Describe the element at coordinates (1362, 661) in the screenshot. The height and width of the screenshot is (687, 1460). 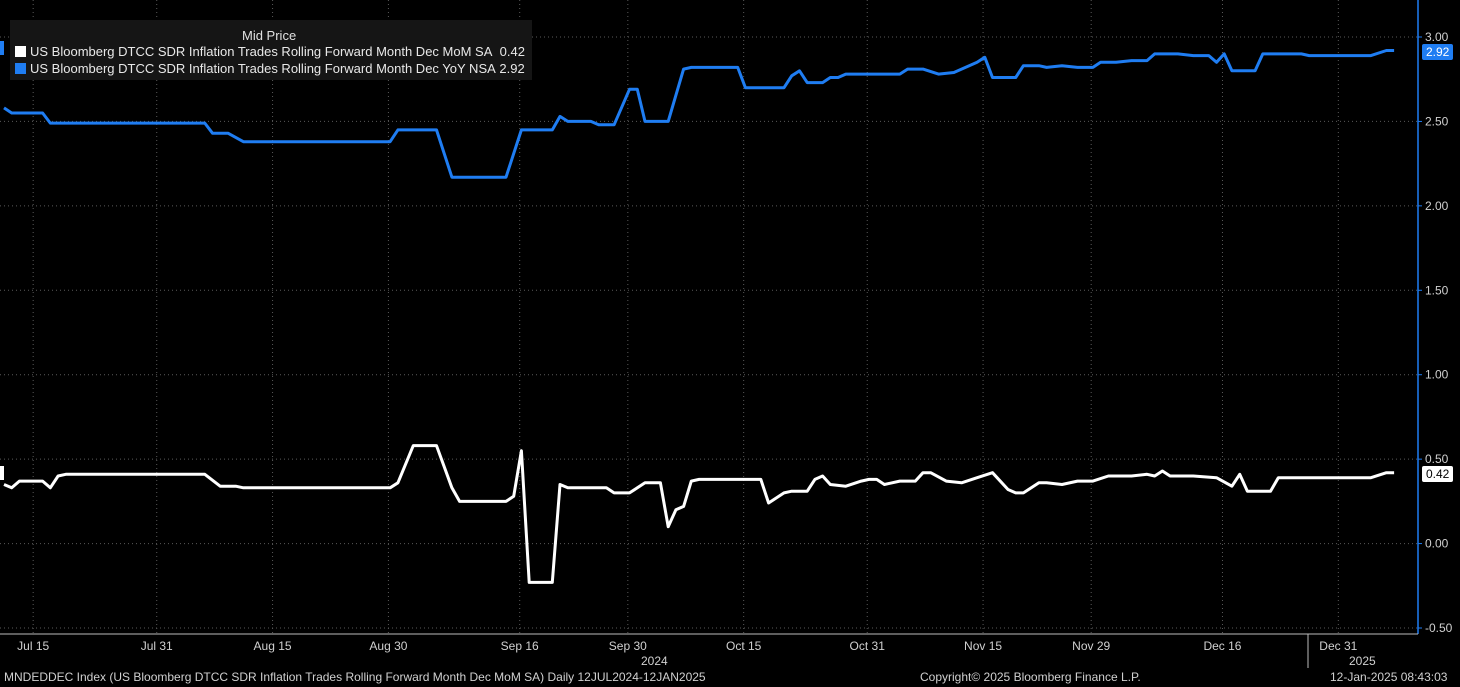
I see `year-label-2025: 2025` at that location.